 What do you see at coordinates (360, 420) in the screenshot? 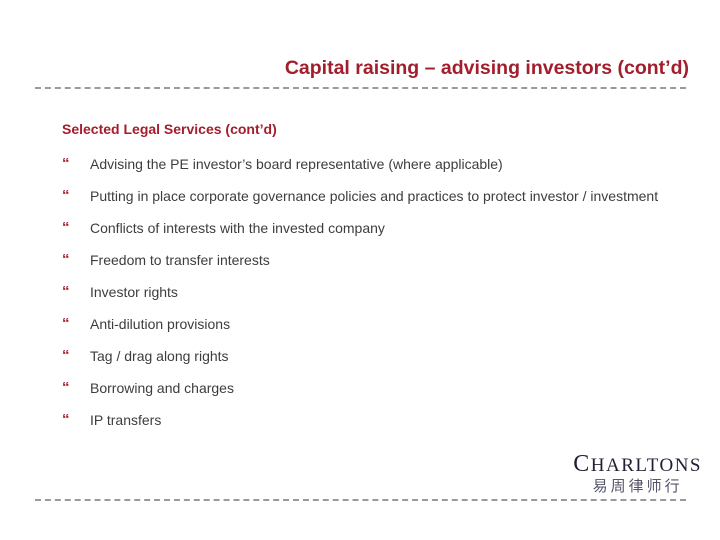
I see `bullet-item: “ IP transfers` at bounding box center [360, 420].